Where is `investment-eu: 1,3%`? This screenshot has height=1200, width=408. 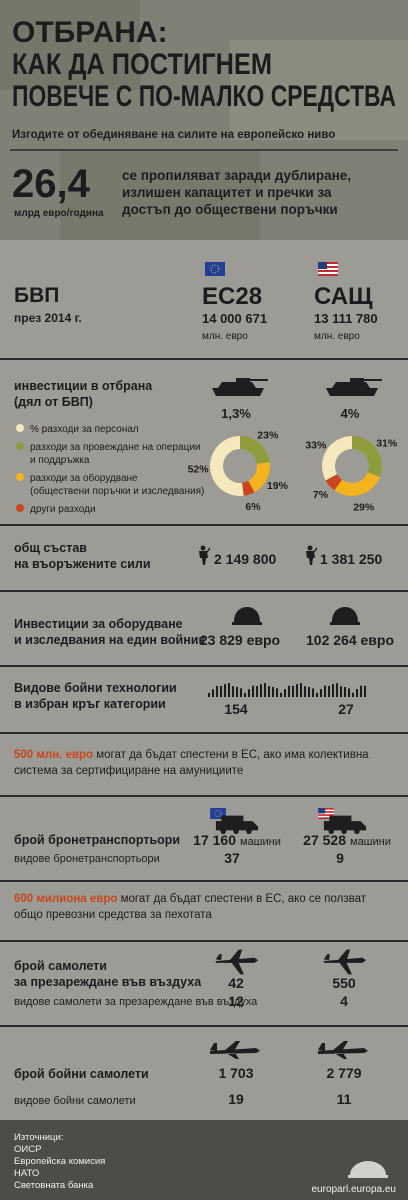
investment-eu: 1,3% is located at coordinates (236, 413).